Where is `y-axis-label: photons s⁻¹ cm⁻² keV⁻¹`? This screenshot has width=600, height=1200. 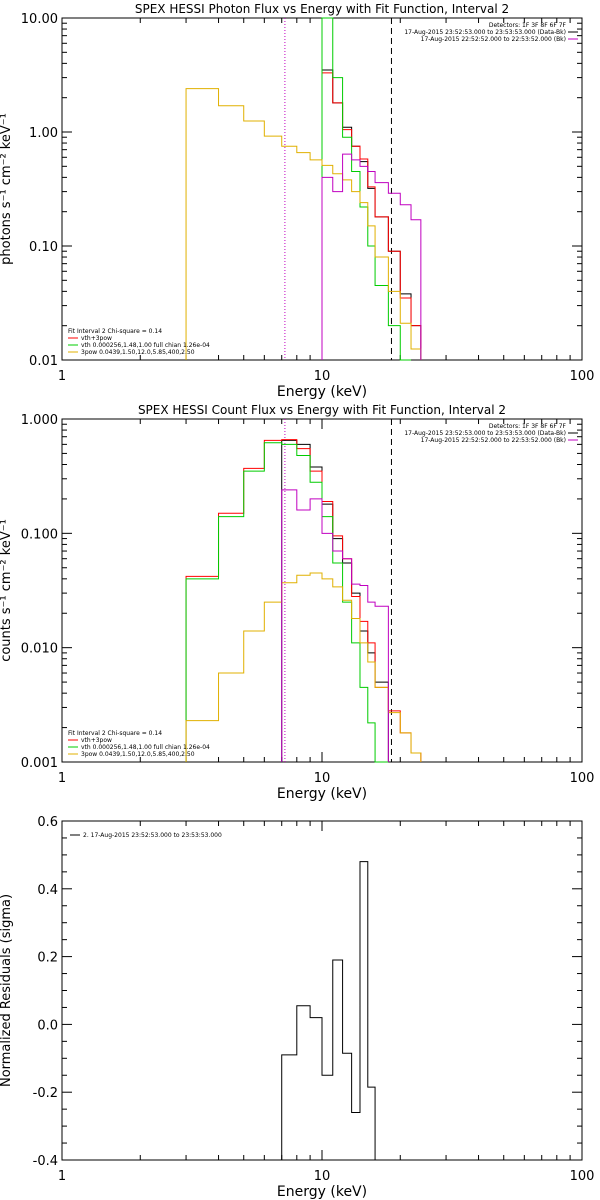
y-axis-label: photons s⁻¹ cm⁻² keV⁻¹ is located at coordinates (7, 189).